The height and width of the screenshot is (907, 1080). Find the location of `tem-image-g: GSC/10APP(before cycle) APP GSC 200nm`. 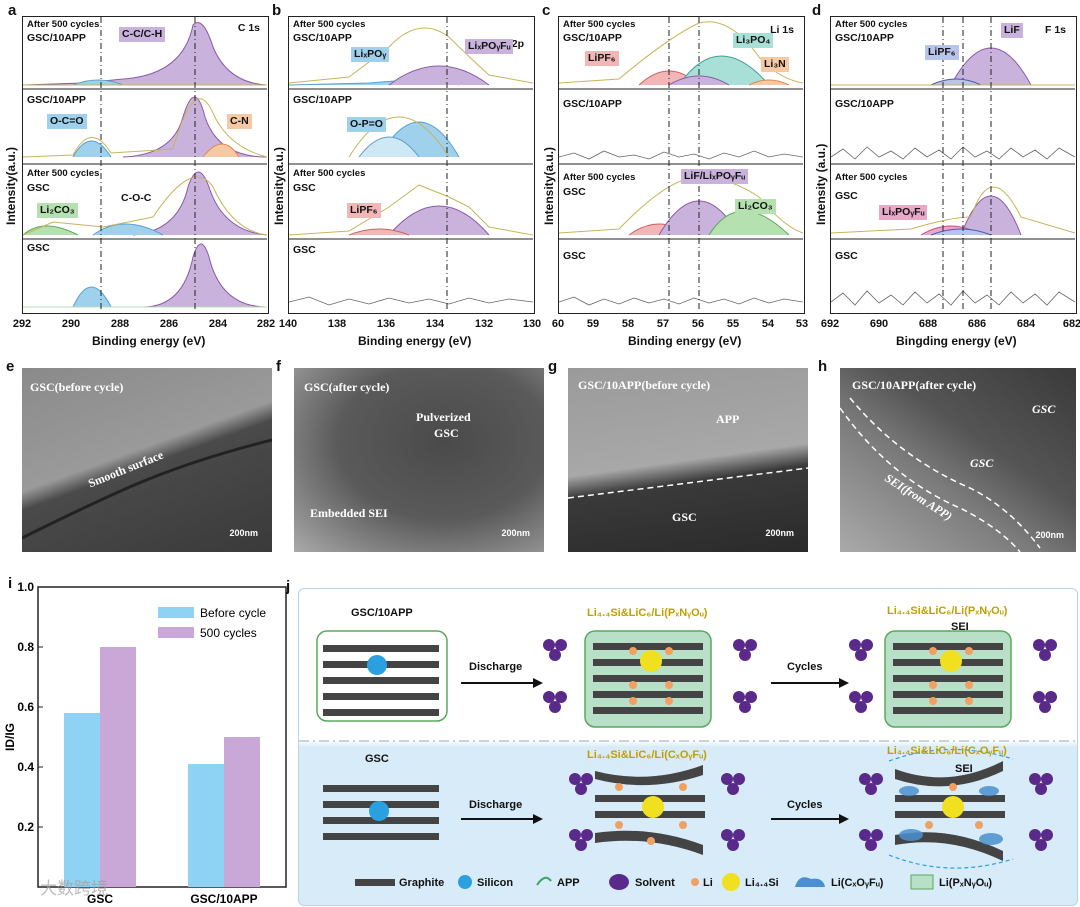

tem-image-g: GSC/10APP(before cycle) APP GSC 200nm is located at coordinates (688, 460).